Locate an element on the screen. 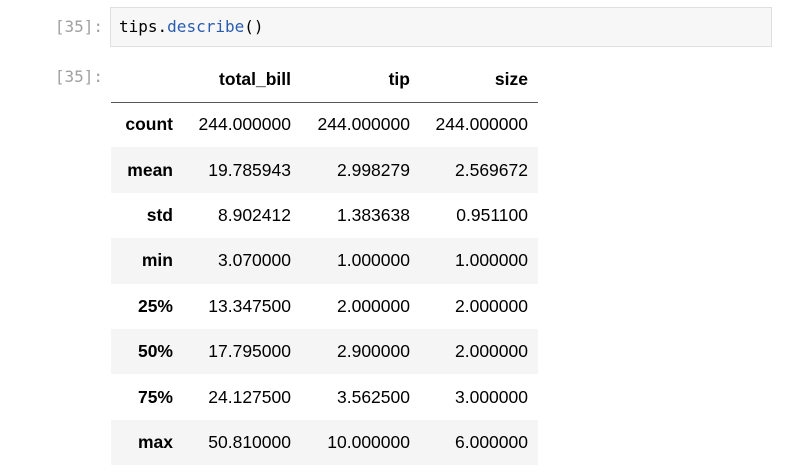 This screenshot has height=475, width=795. table-cell: 19.785943 is located at coordinates (249, 169).